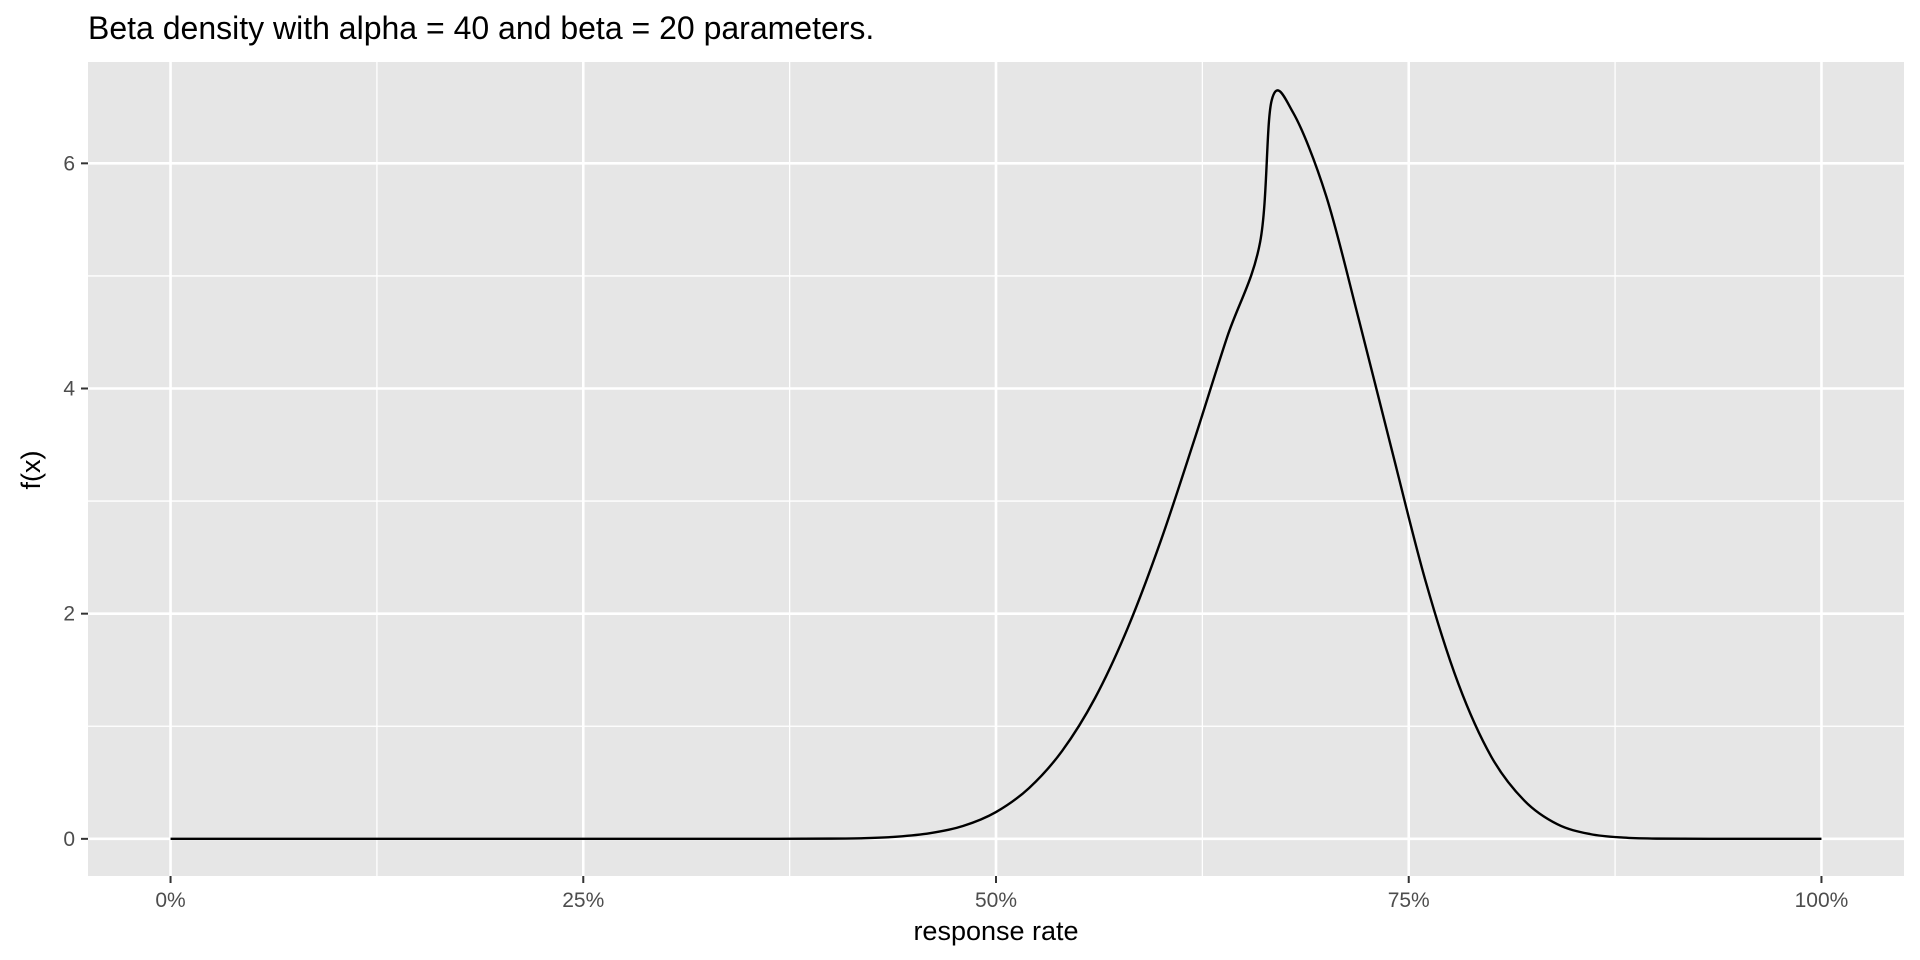 This screenshot has height=960, width=1920. I want to click on y-tick-label: 4, so click(69, 389).